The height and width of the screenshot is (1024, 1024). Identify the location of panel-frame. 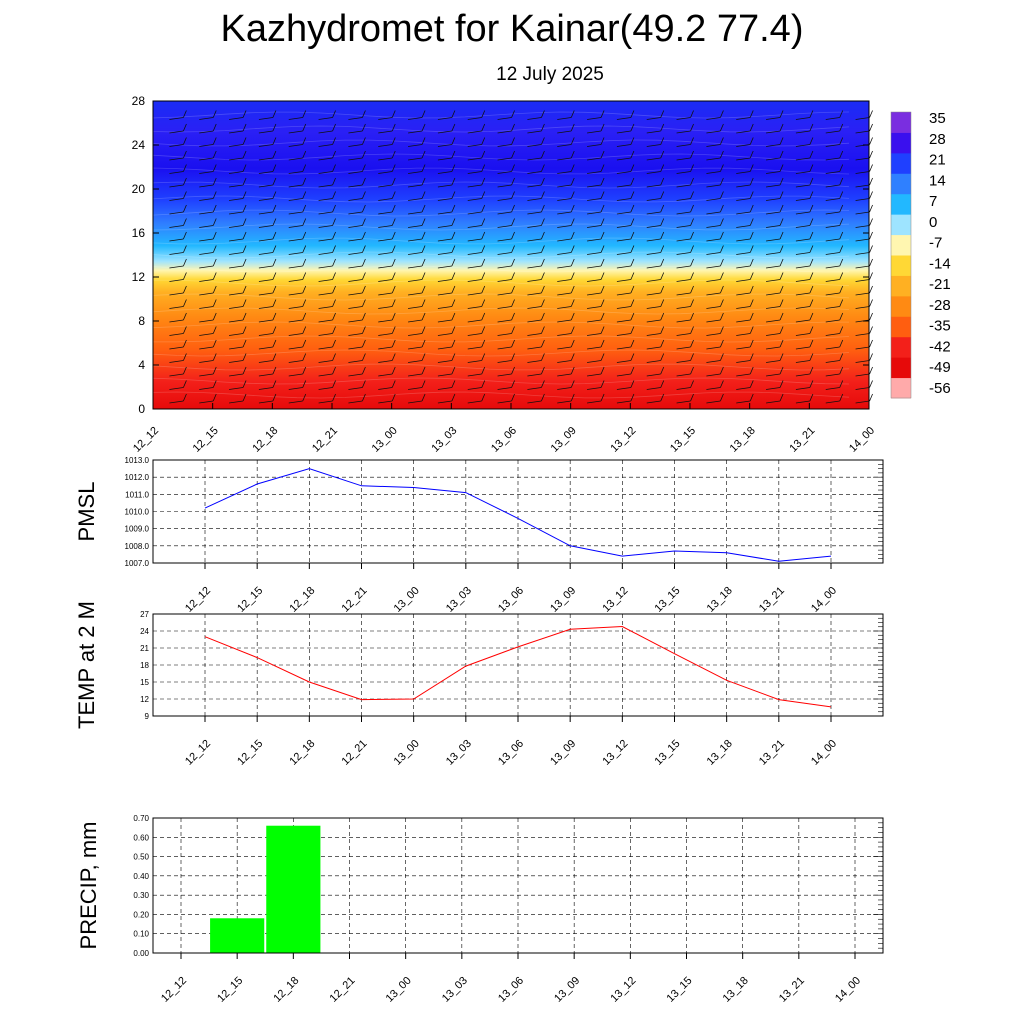
(518, 885).